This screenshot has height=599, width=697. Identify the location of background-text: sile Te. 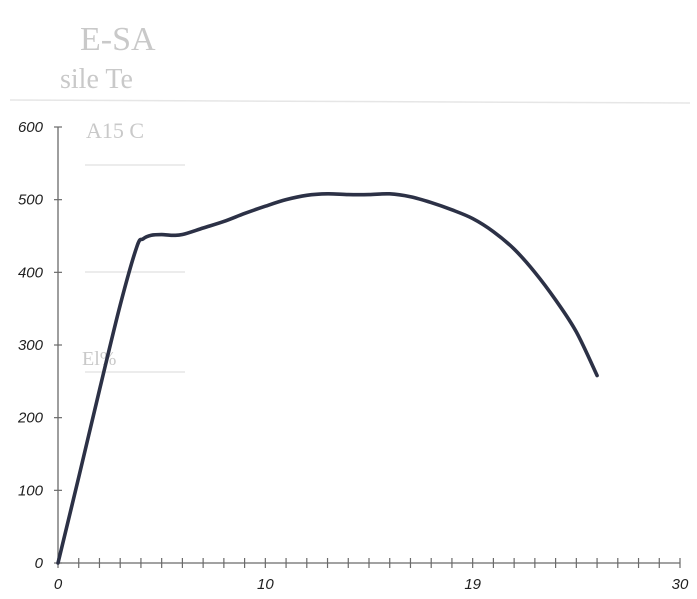
(96, 79).